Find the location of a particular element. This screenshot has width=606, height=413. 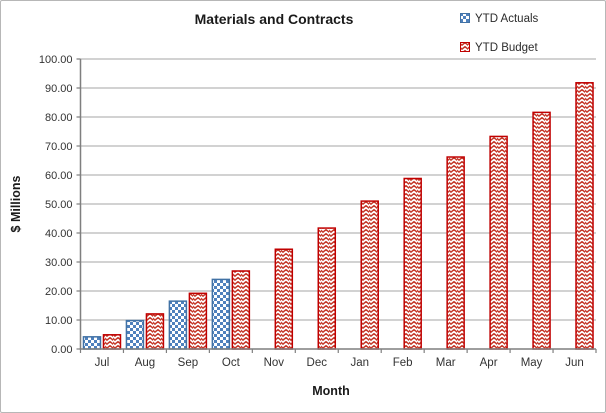

bar-ytd-actuals-jul is located at coordinates (92, 343).